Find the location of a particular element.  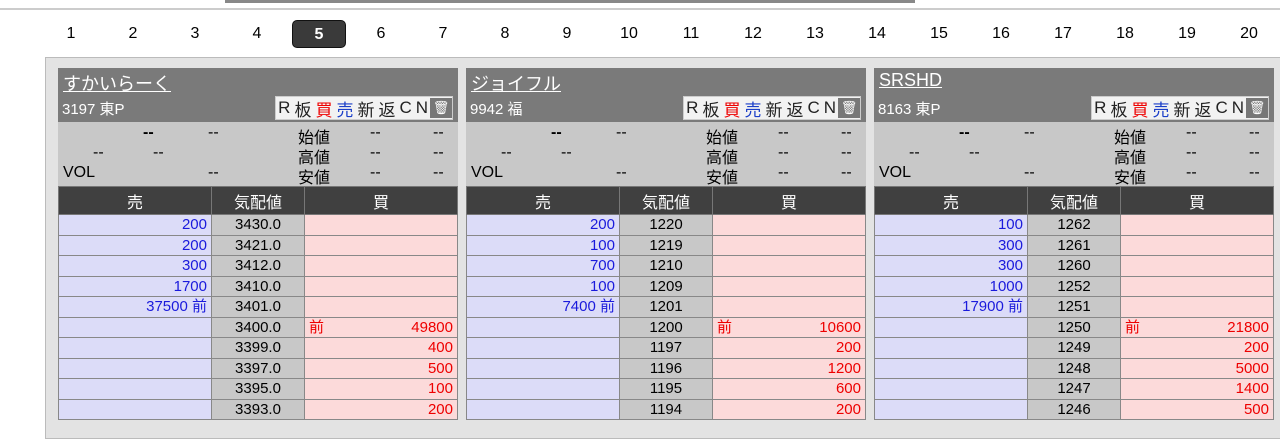

sell-qty: 1000 is located at coordinates (951, 286).